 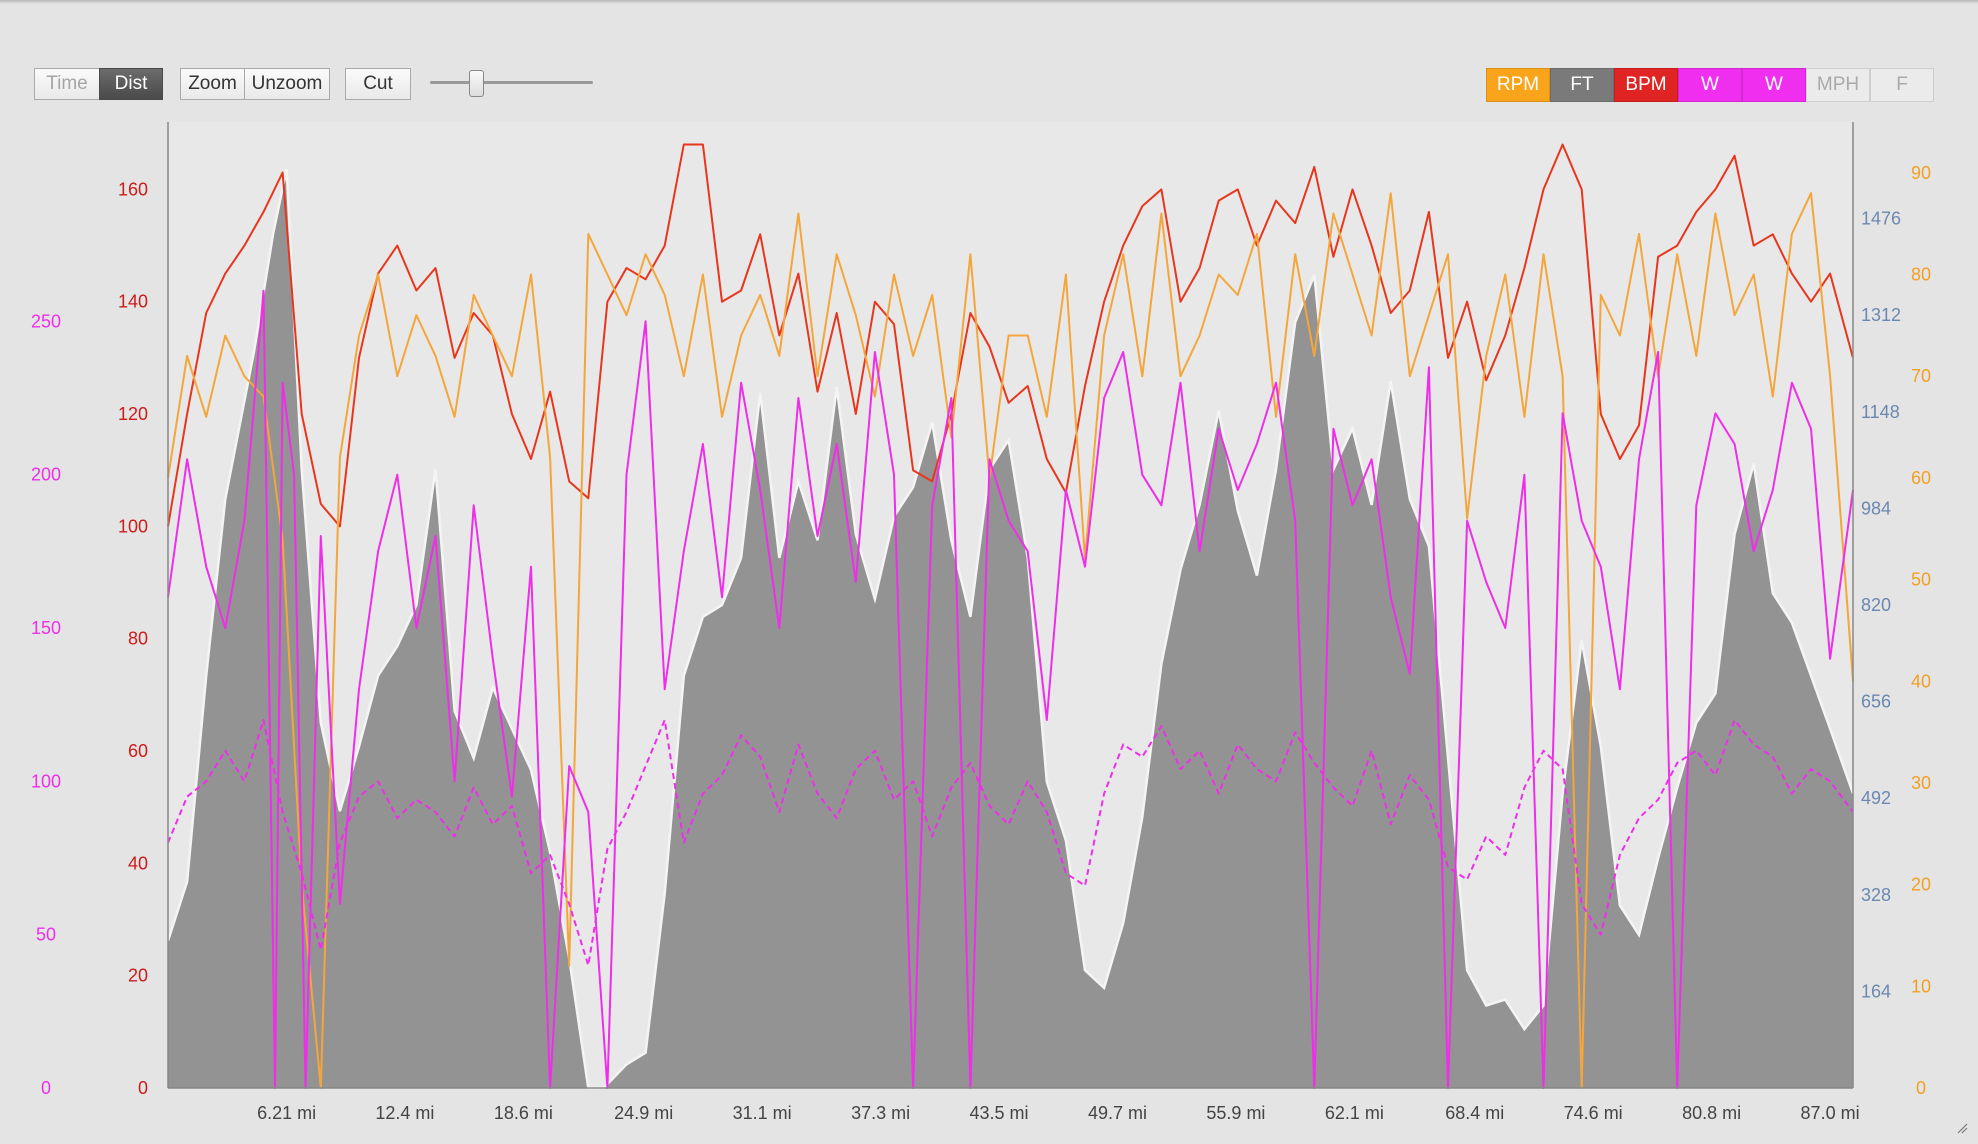 What do you see at coordinates (476, 83) in the screenshot?
I see `smoothing-slider-thumb` at bounding box center [476, 83].